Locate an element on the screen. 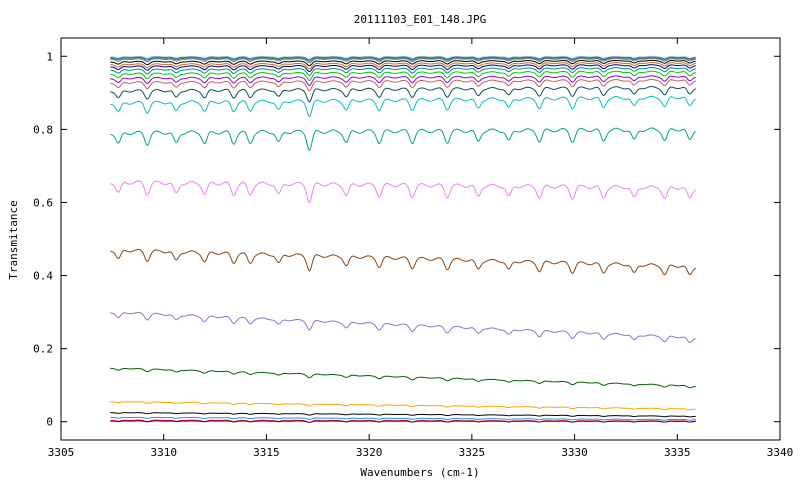  x-tick-label: 3330 is located at coordinates (574, 452).